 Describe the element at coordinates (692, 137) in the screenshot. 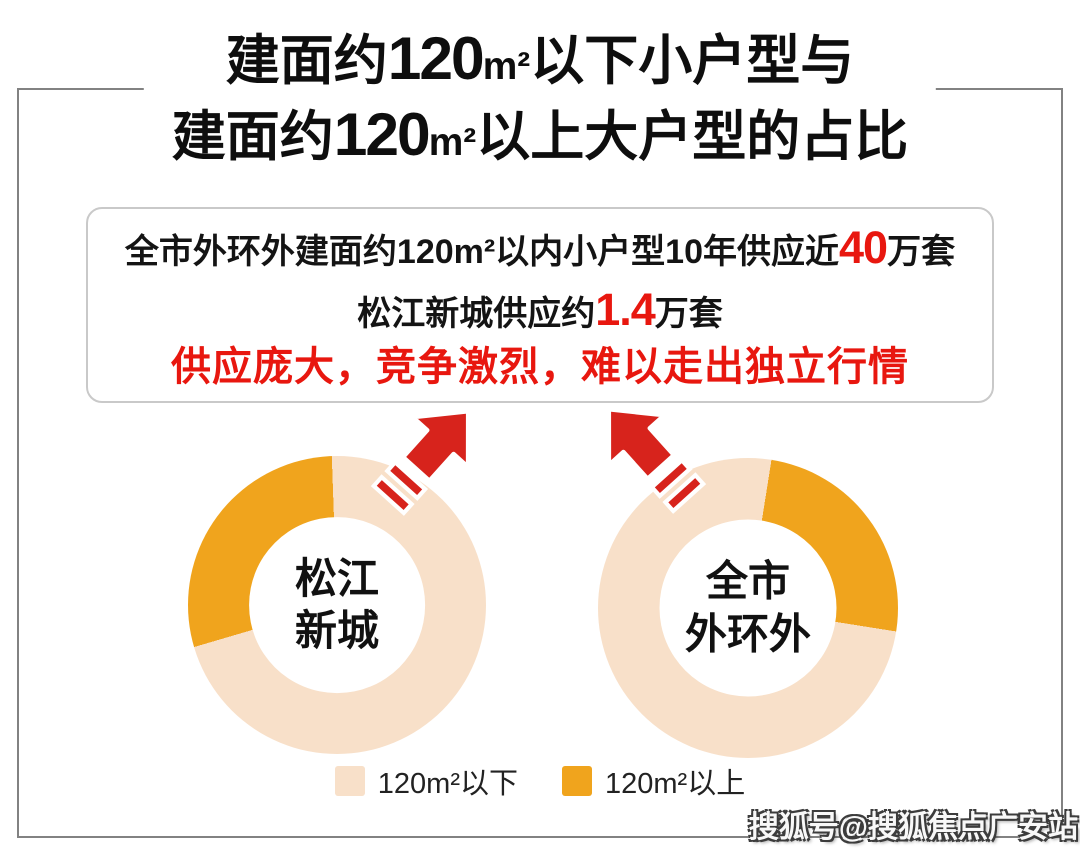

I see `title-text: 以上大户型的占比` at that location.